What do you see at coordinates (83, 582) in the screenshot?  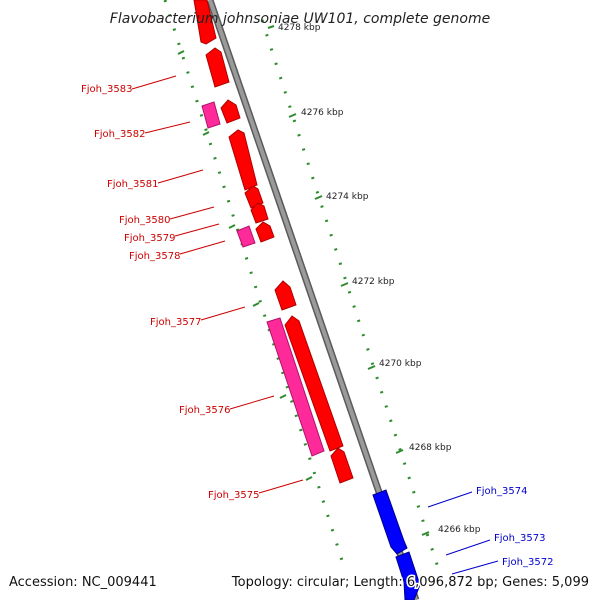 I see `accession-text: Accession: NC_009441` at bounding box center [83, 582].